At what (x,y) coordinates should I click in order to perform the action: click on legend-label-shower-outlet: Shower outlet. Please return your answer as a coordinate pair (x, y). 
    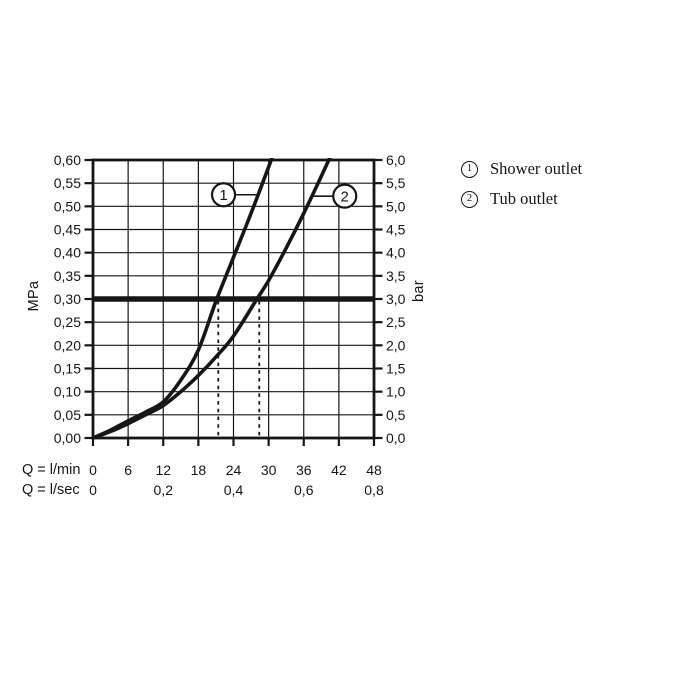
    Looking at the image, I should click on (536, 168).